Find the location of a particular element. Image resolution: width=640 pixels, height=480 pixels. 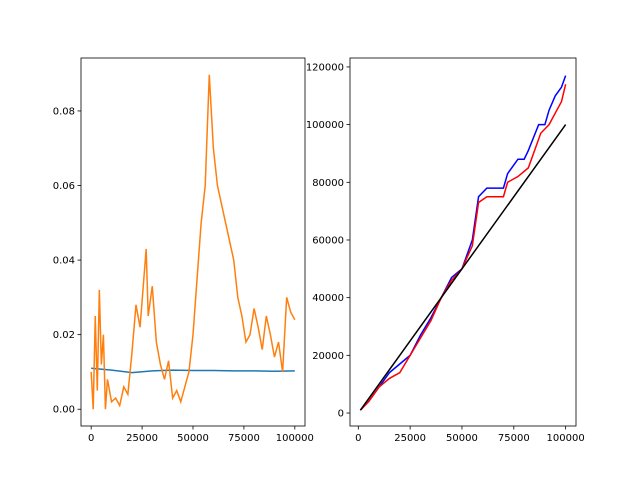

y-tick-label: 0.02 is located at coordinates (64, 335).